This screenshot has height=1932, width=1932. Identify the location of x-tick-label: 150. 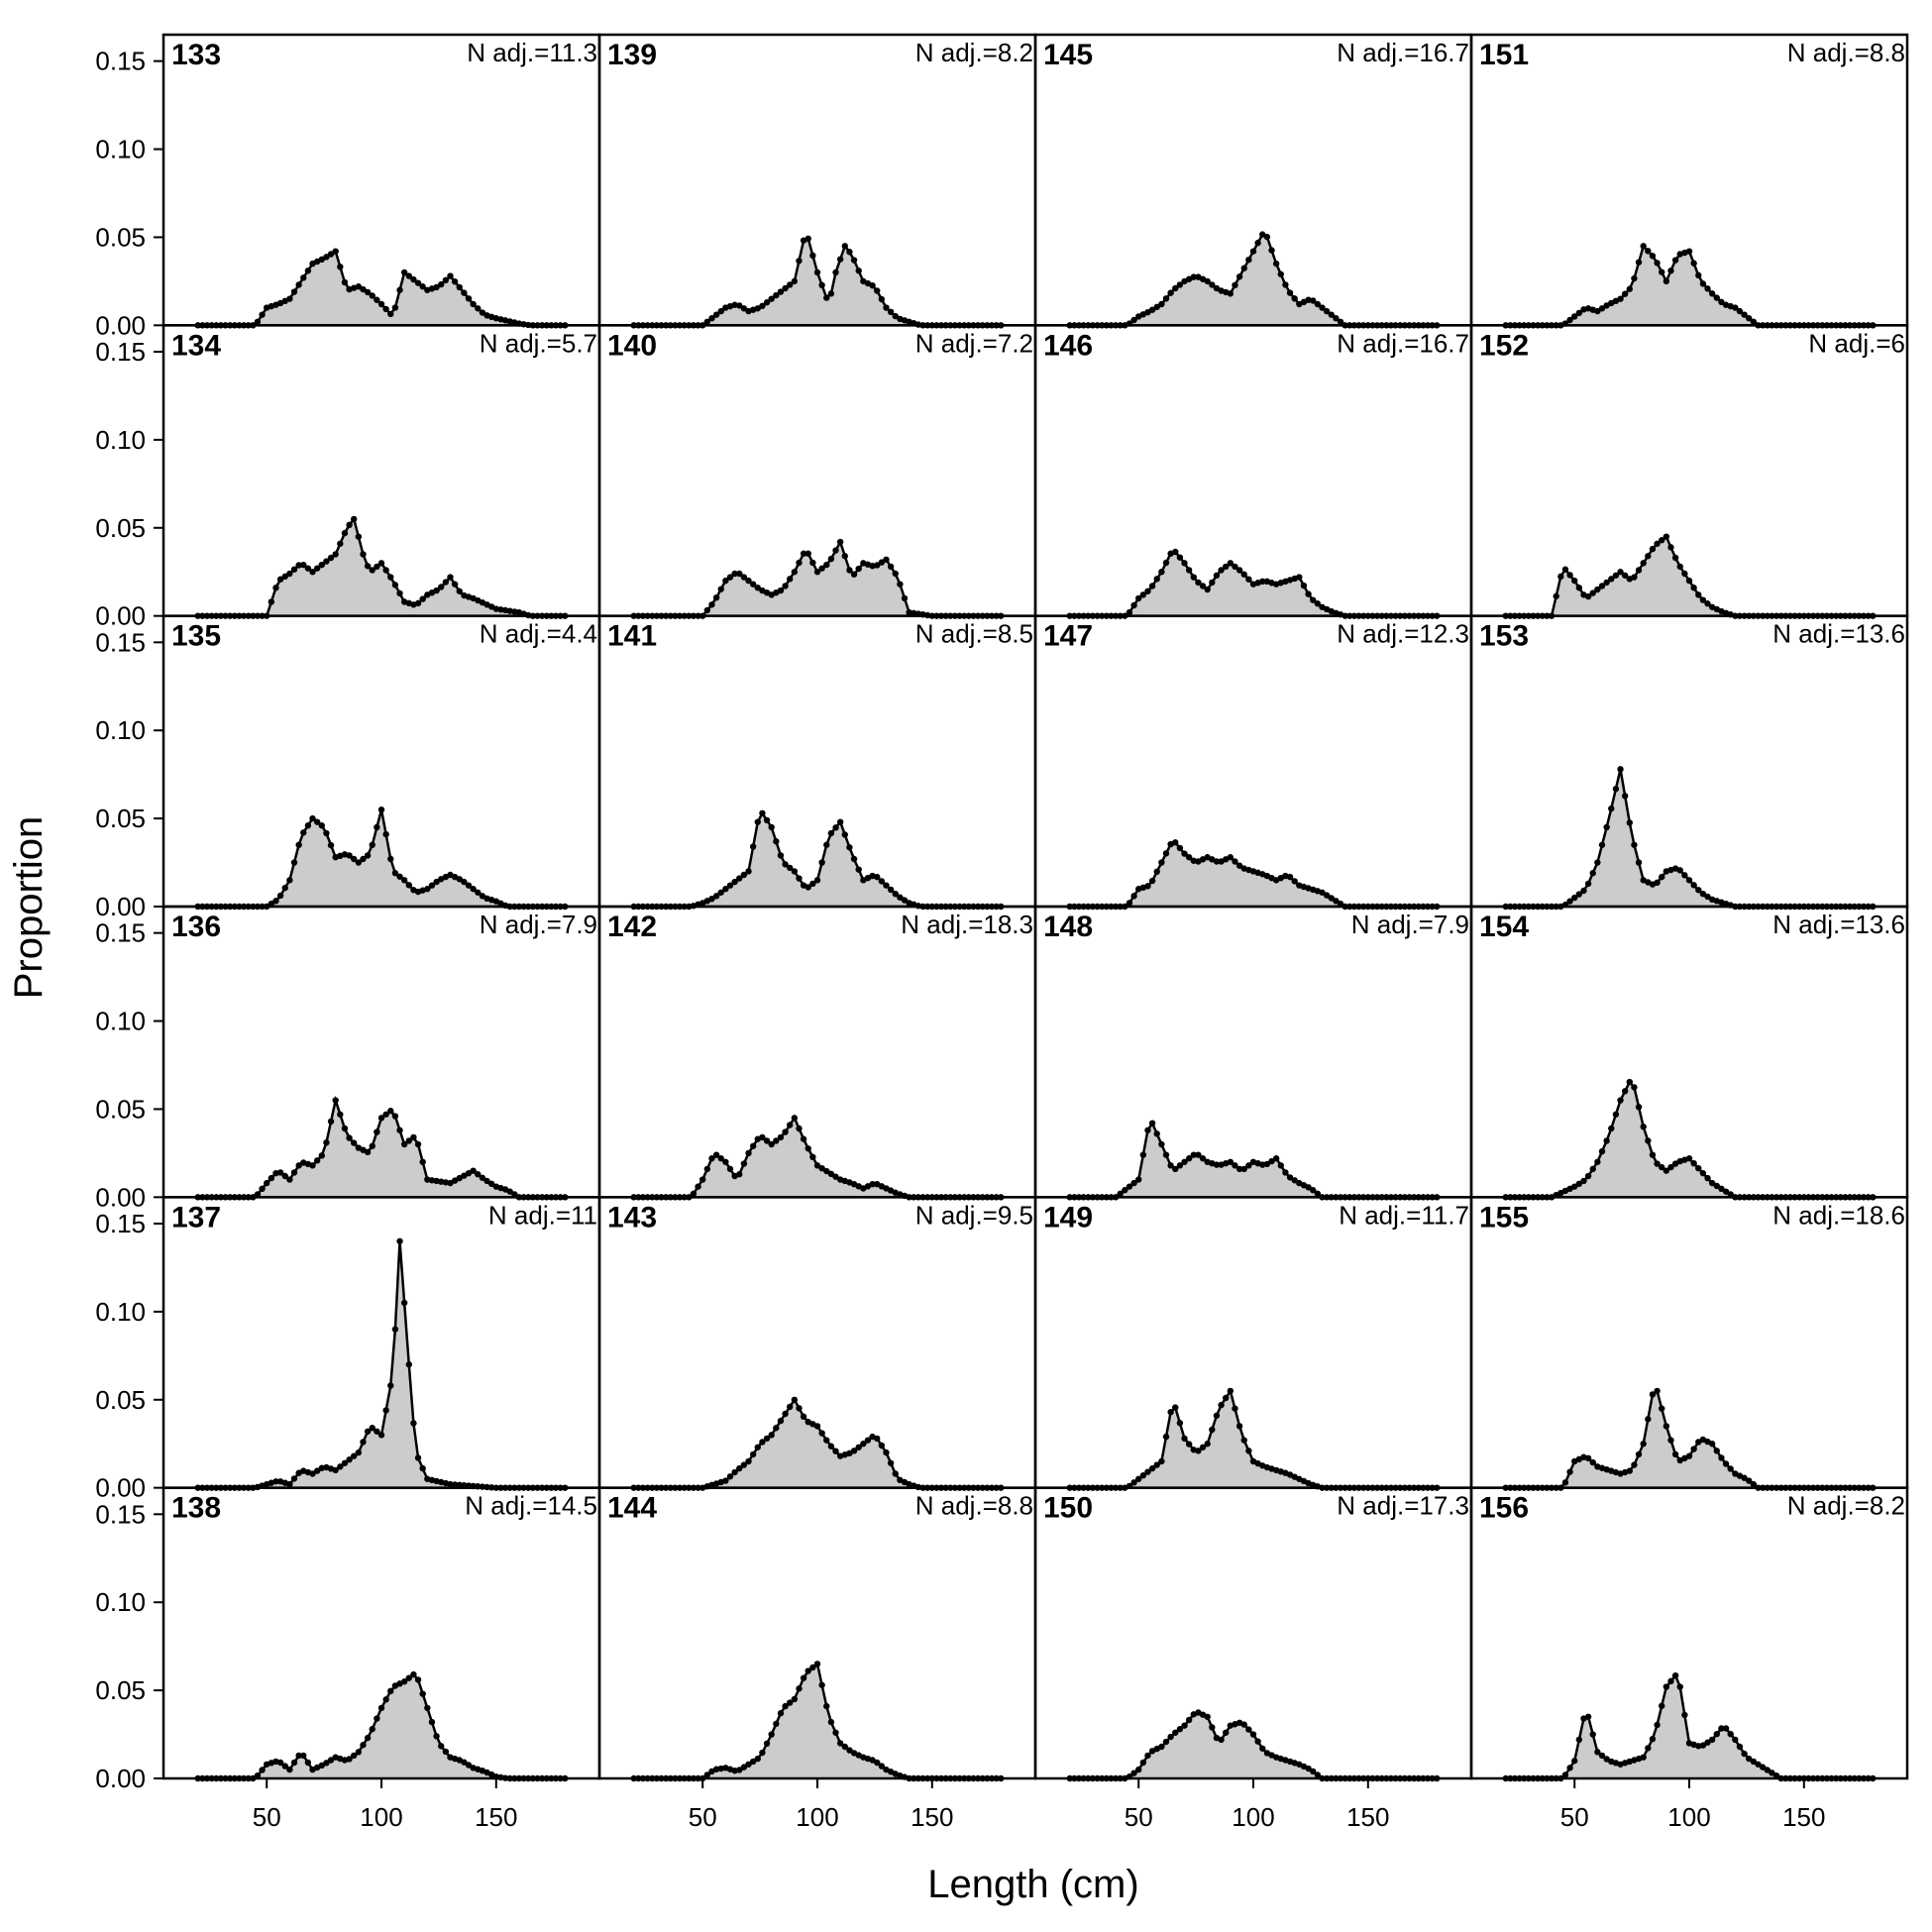
(496, 1817).